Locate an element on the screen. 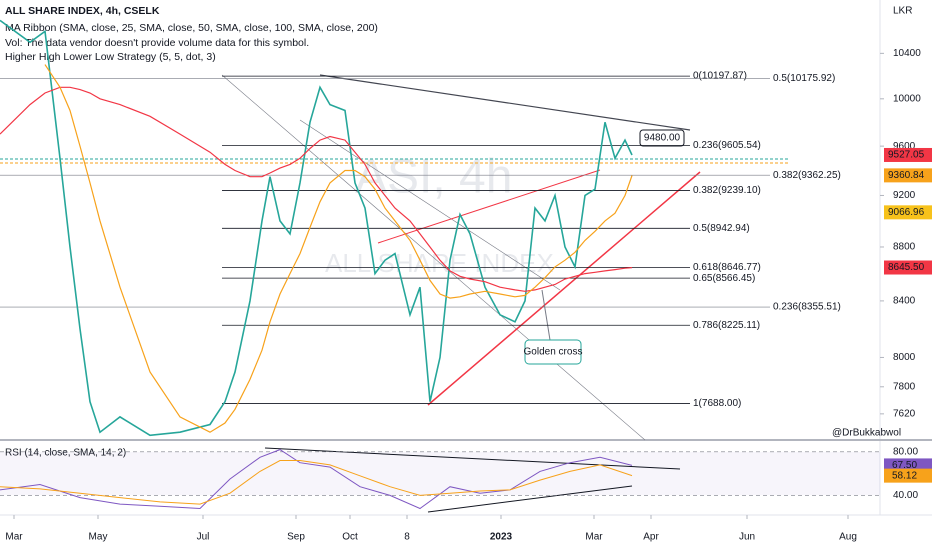 This screenshot has width=932, height=550. price-tag-label: 8645.50 is located at coordinates (906, 267).